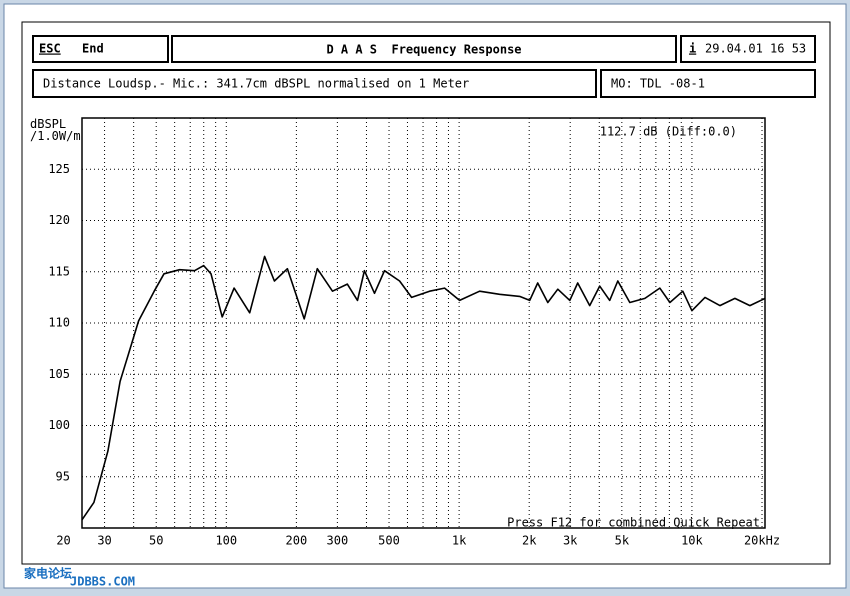  I want to click on info-button: i, so click(692, 49).